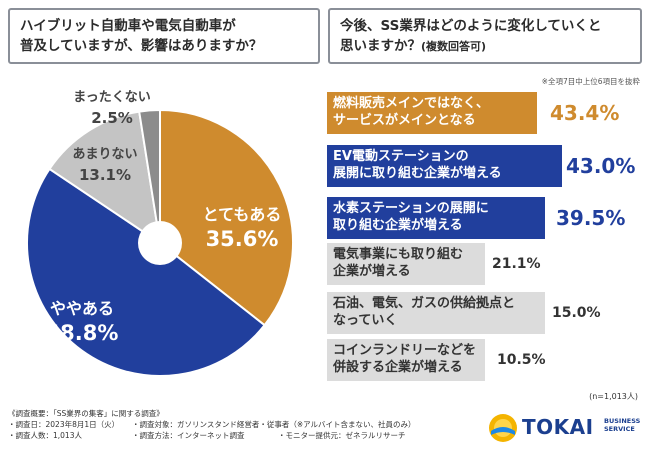  What do you see at coordinates (274, 424) in the screenshot?
I see `survey-target: ・調査対象：ガソリンスタンド経営者・従事者（※アルバイト含まない、社員のみ）` at bounding box center [274, 424].